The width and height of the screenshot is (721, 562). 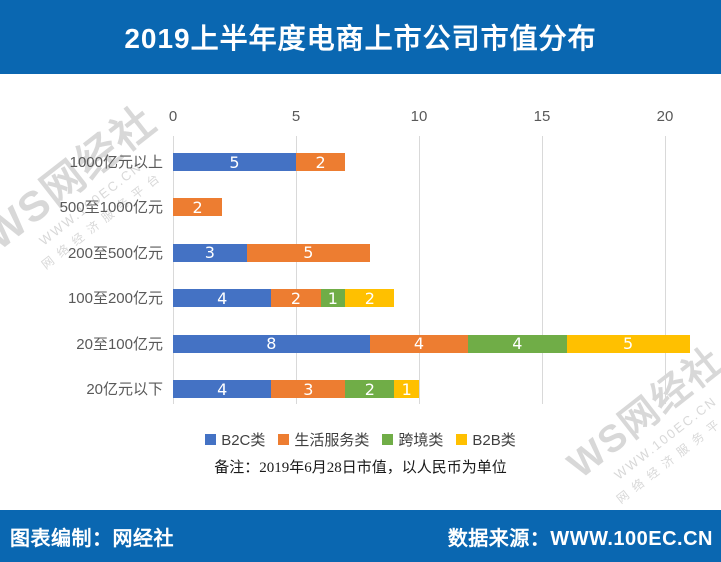 I want to click on bar-segment-cross-border: 4, so click(x=517, y=343).